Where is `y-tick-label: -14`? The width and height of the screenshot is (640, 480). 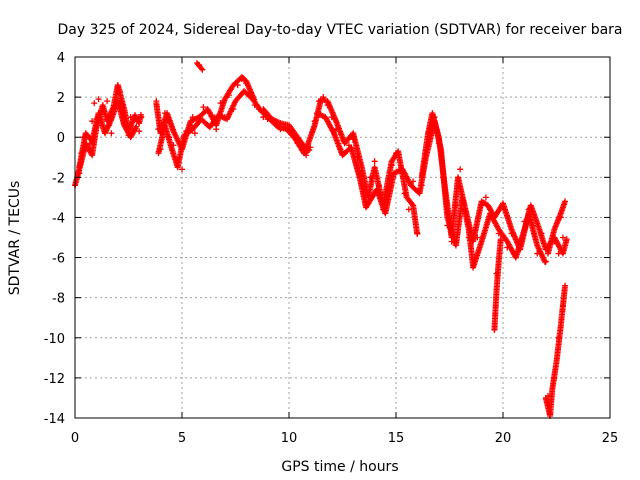 y-tick-label: -14 is located at coordinates (54, 419).